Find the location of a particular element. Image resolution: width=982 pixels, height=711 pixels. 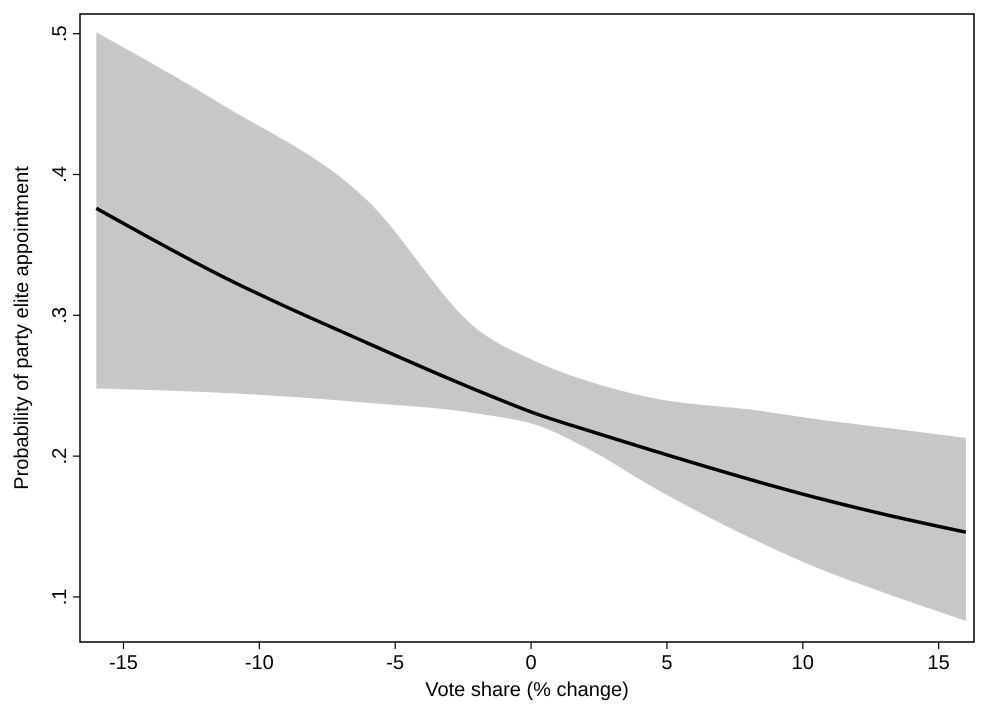

x-tick-label: -10 is located at coordinates (259, 663).